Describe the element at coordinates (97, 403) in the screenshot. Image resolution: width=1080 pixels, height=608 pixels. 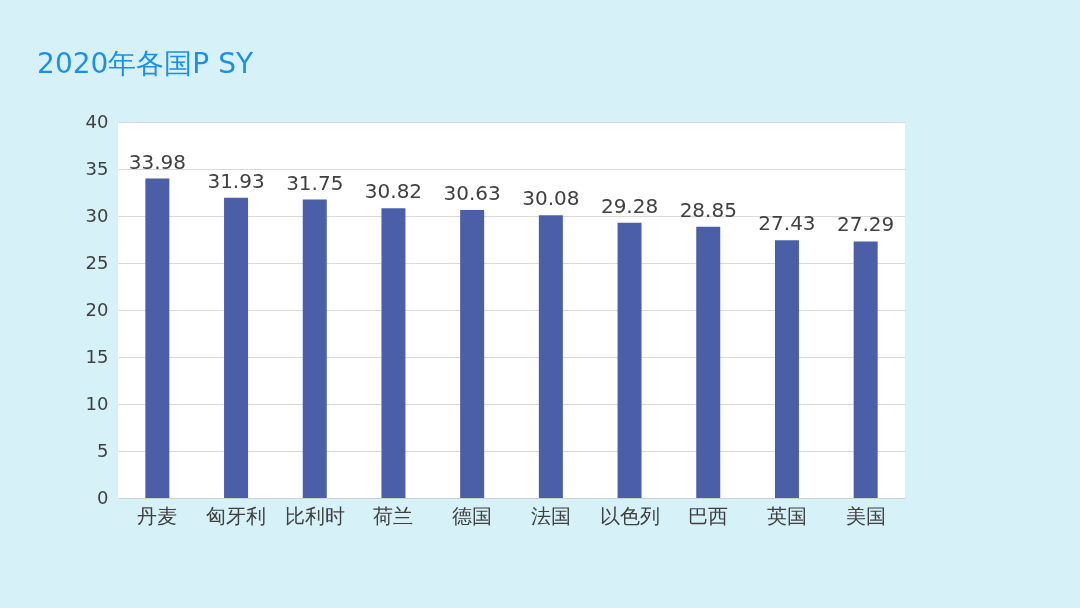
I see `y-tick-label: 10` at that location.